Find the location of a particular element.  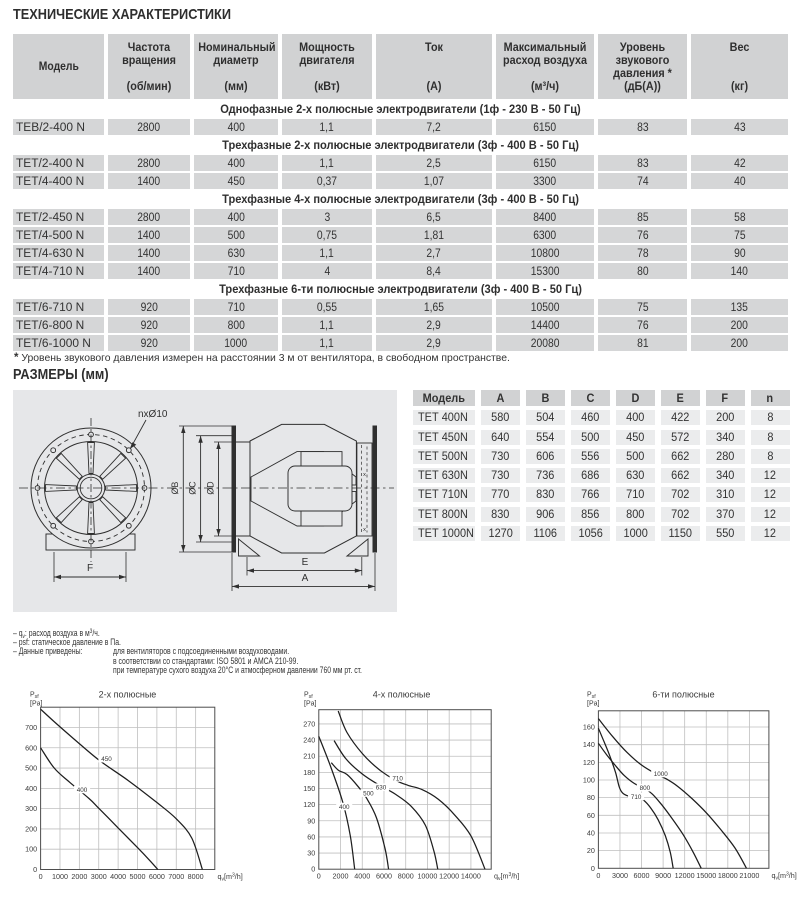

svg-text: 7000 is located at coordinates (176, 876).